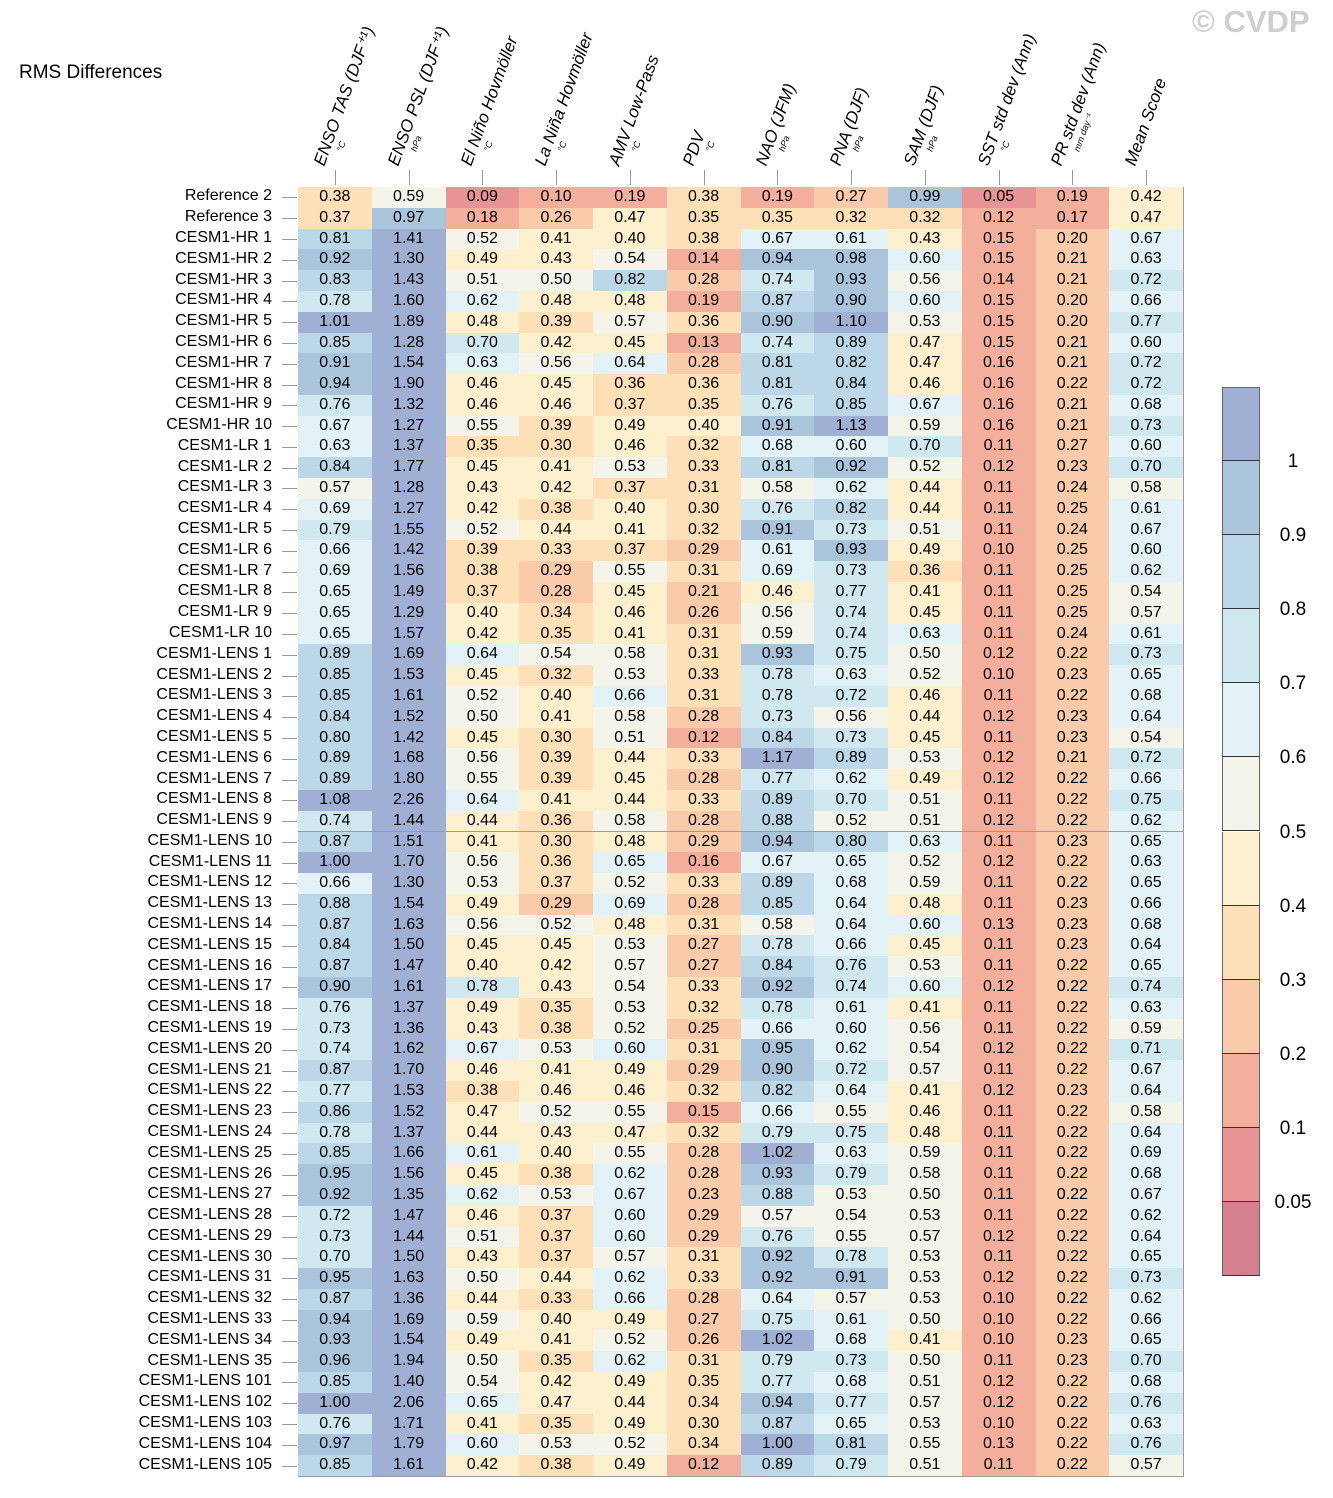  What do you see at coordinates (205, 1464) in the screenshot?
I see `row-label: CESM1-LENS 105` at bounding box center [205, 1464].